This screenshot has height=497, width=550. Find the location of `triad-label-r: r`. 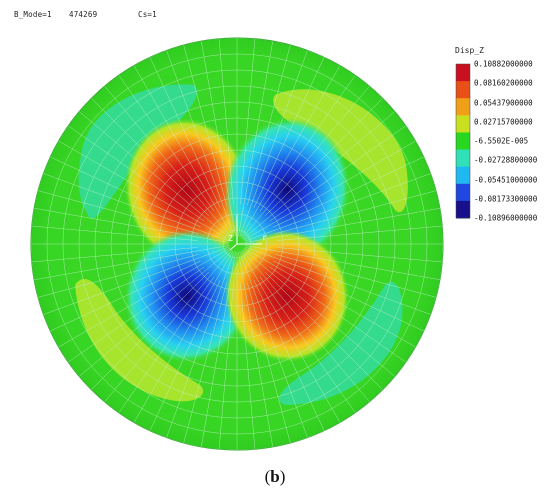

triad-label-r: r is located at coordinates (264, 237).